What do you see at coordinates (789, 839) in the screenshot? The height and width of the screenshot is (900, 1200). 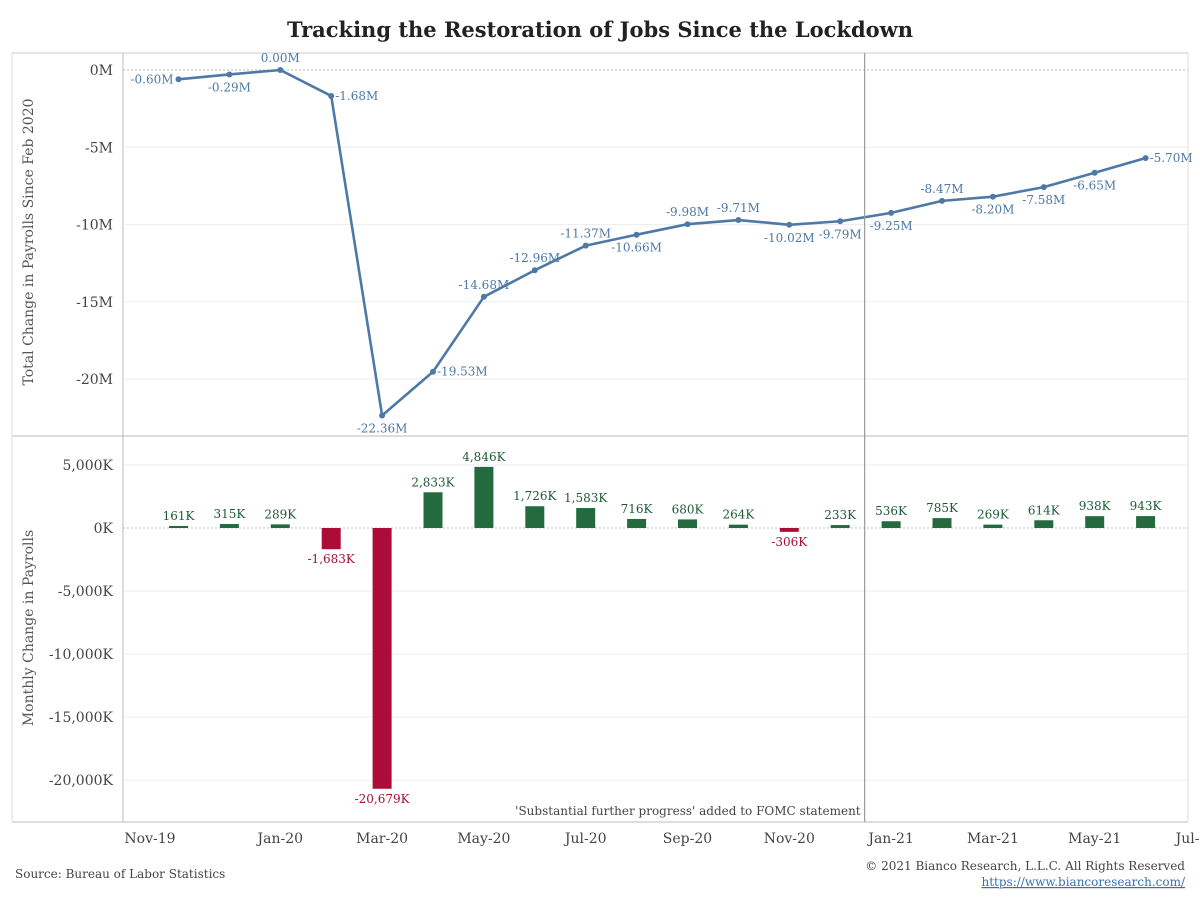 I see `x-tick-label: Nov-20` at bounding box center [789, 839].